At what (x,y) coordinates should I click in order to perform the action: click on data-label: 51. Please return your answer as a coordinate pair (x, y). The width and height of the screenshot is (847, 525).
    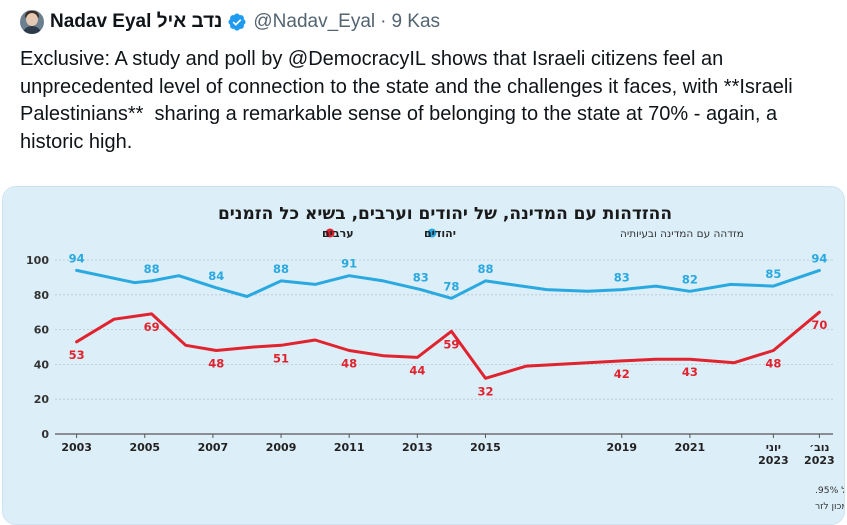
    Looking at the image, I should click on (281, 358).